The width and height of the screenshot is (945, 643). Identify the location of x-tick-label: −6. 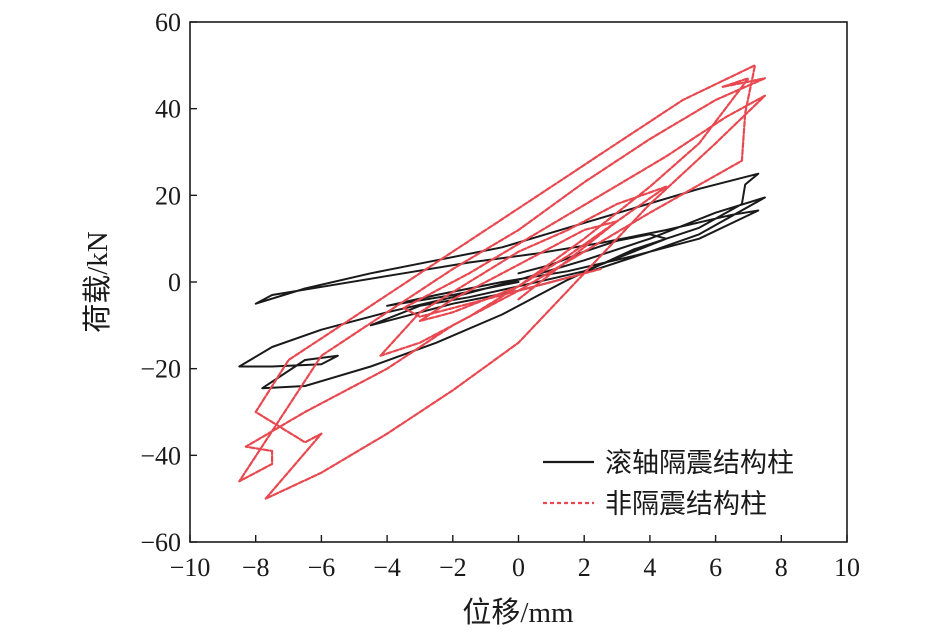
(322, 567).